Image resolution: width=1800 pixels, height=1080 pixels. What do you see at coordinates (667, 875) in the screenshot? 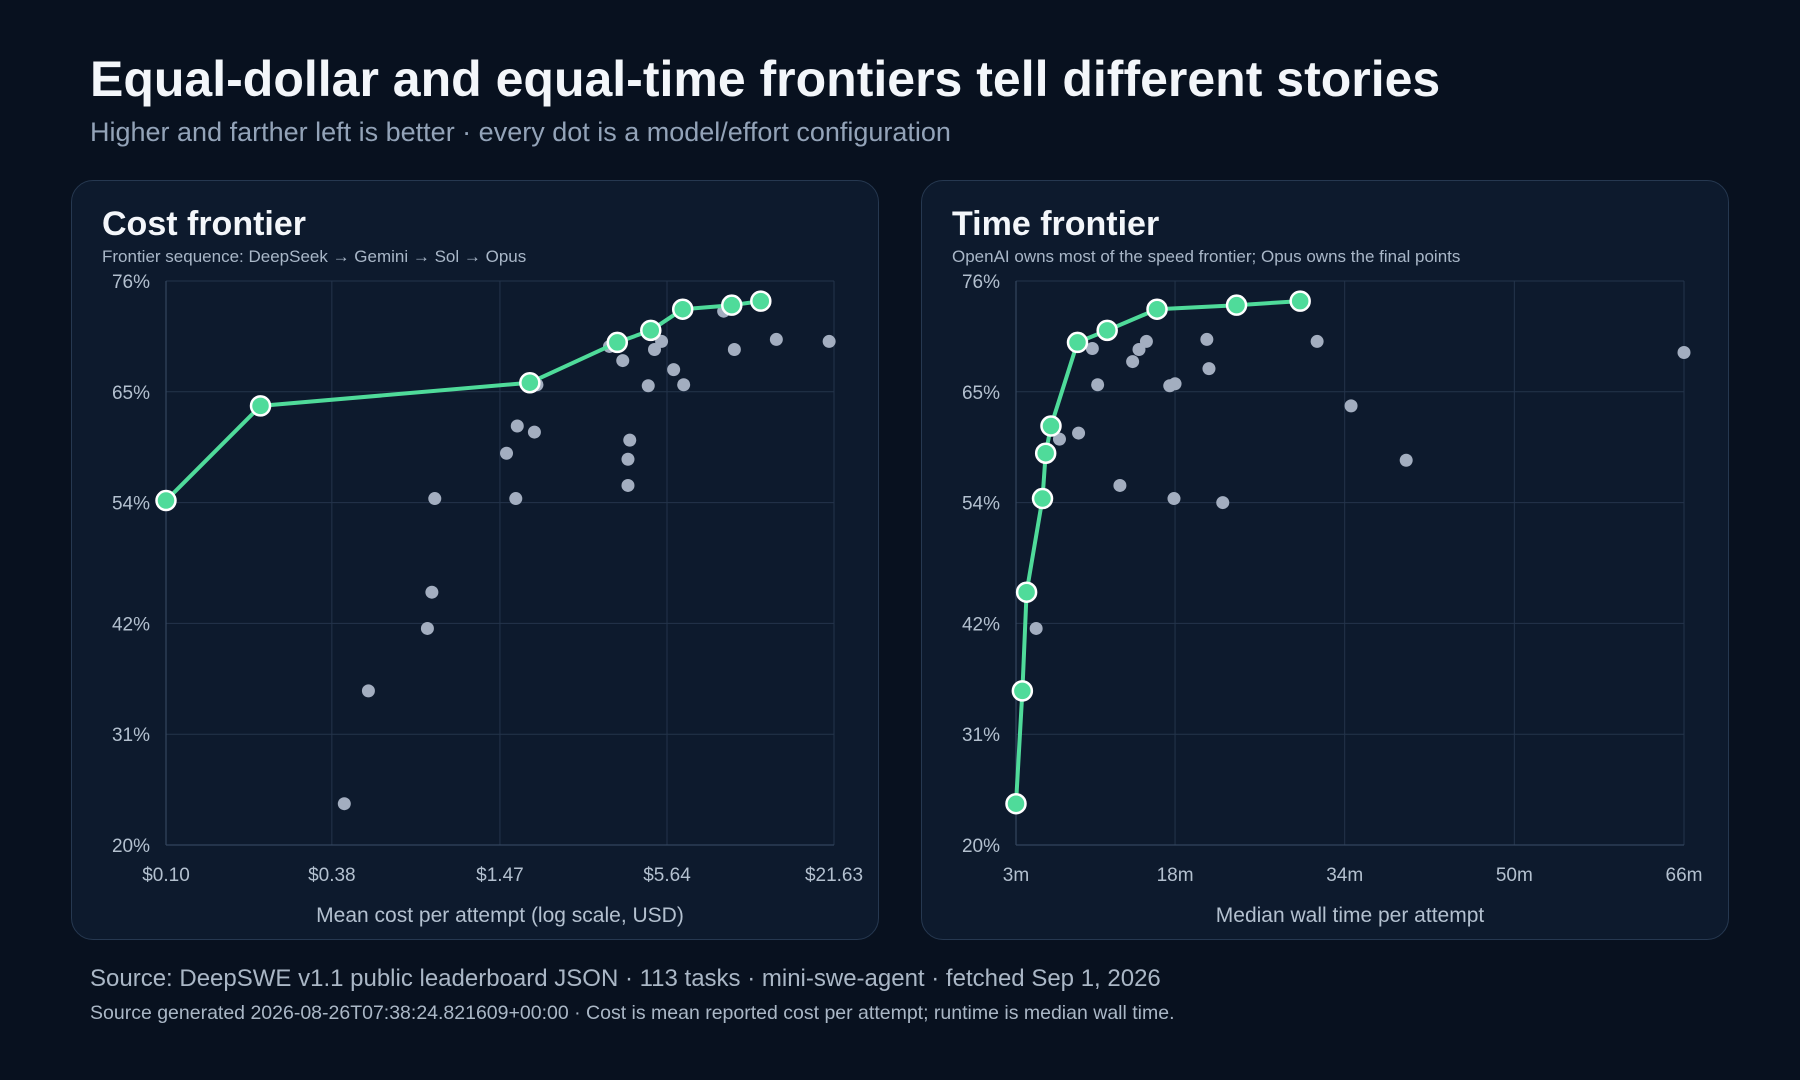
I see `x-tick-label: $5.64` at bounding box center [667, 875].